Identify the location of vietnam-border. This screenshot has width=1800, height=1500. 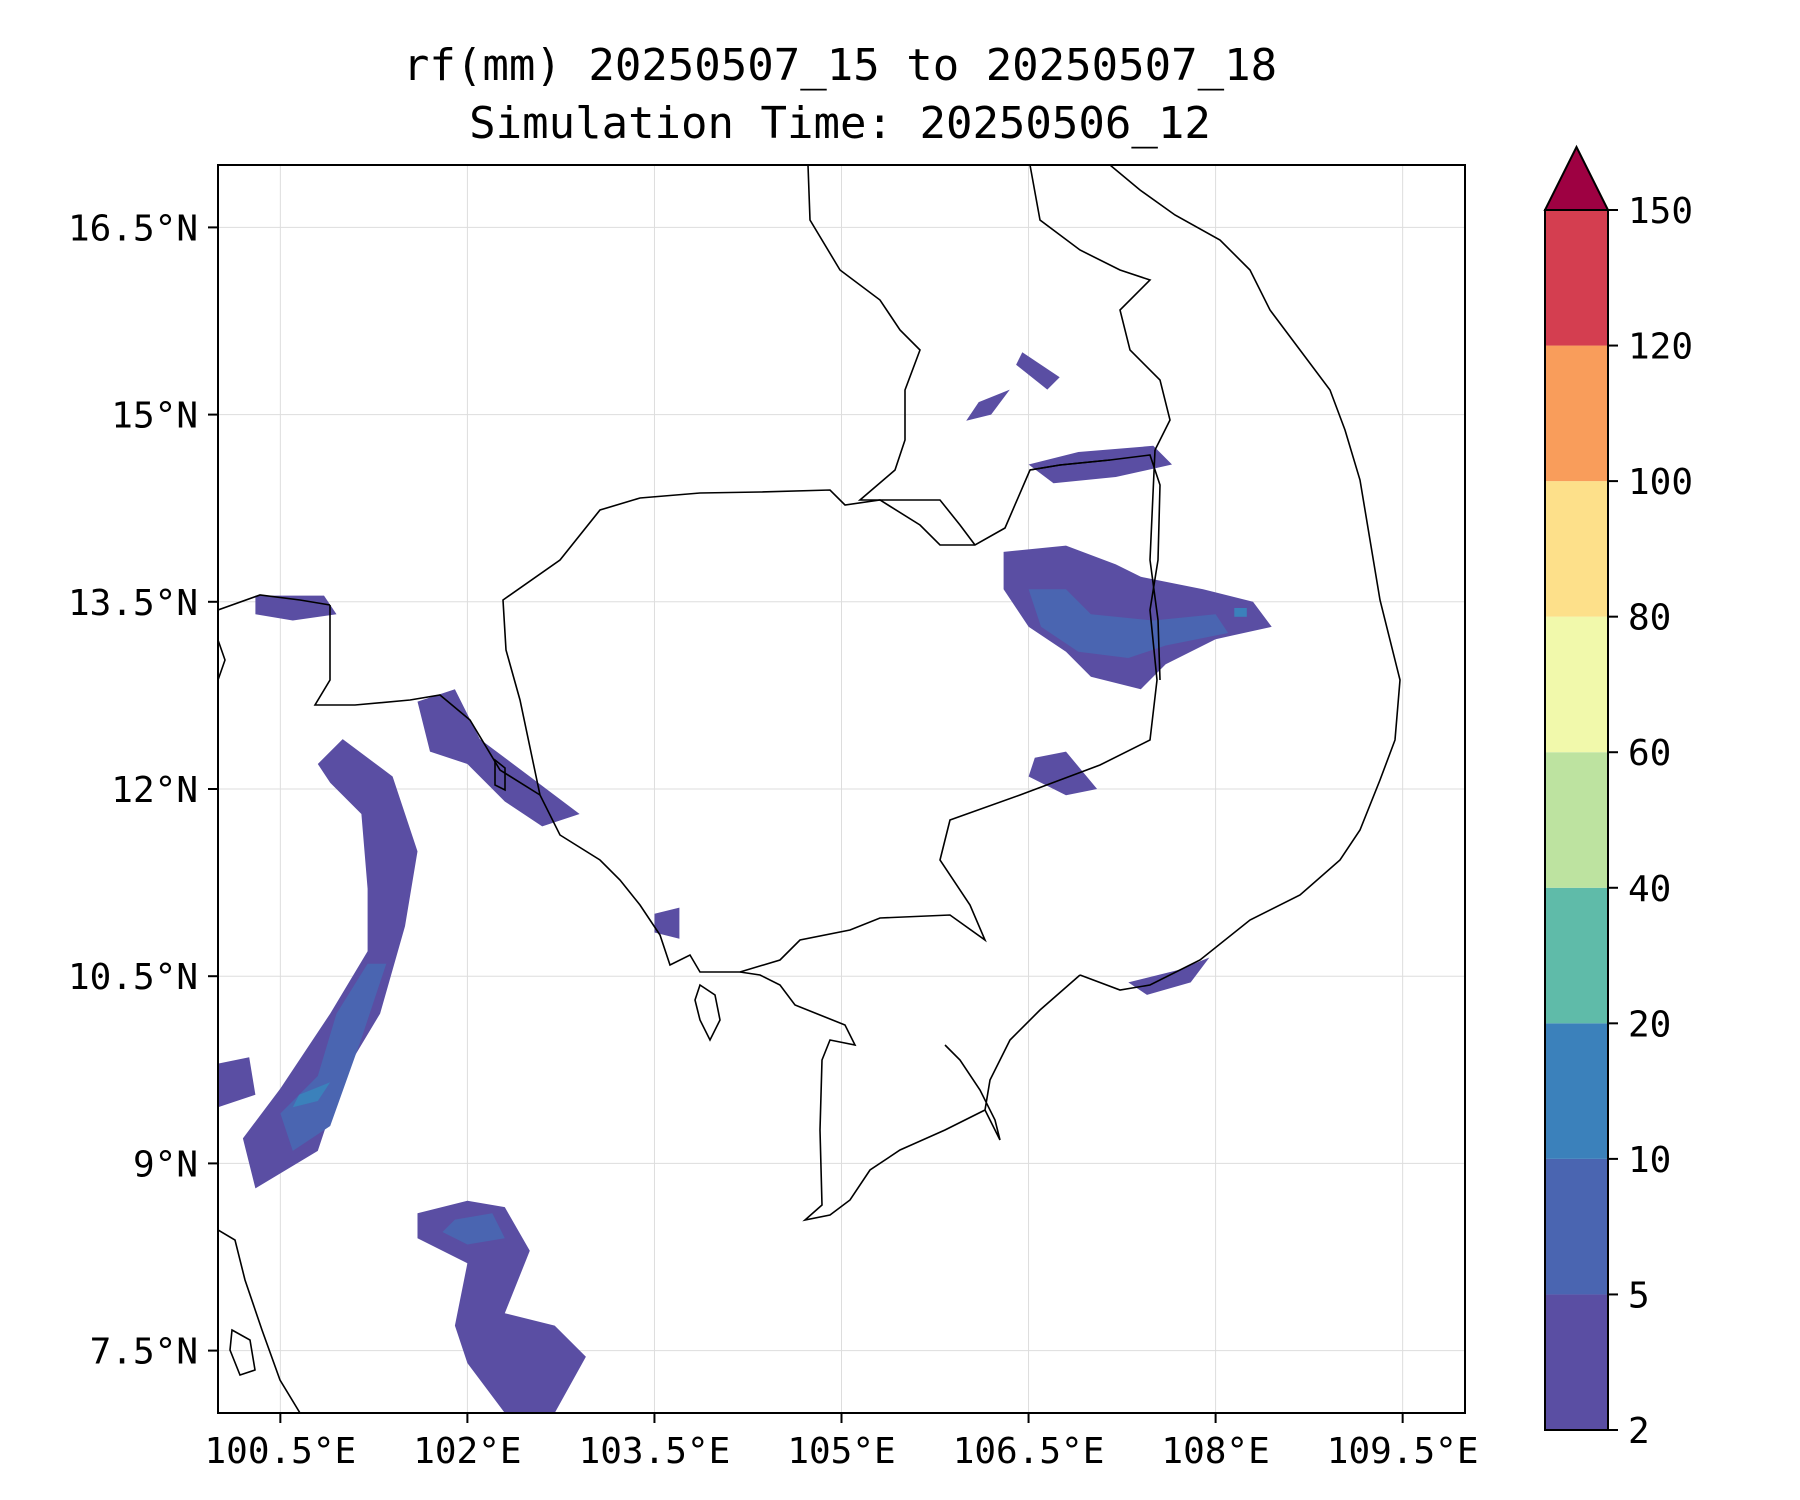
(1240, 578).